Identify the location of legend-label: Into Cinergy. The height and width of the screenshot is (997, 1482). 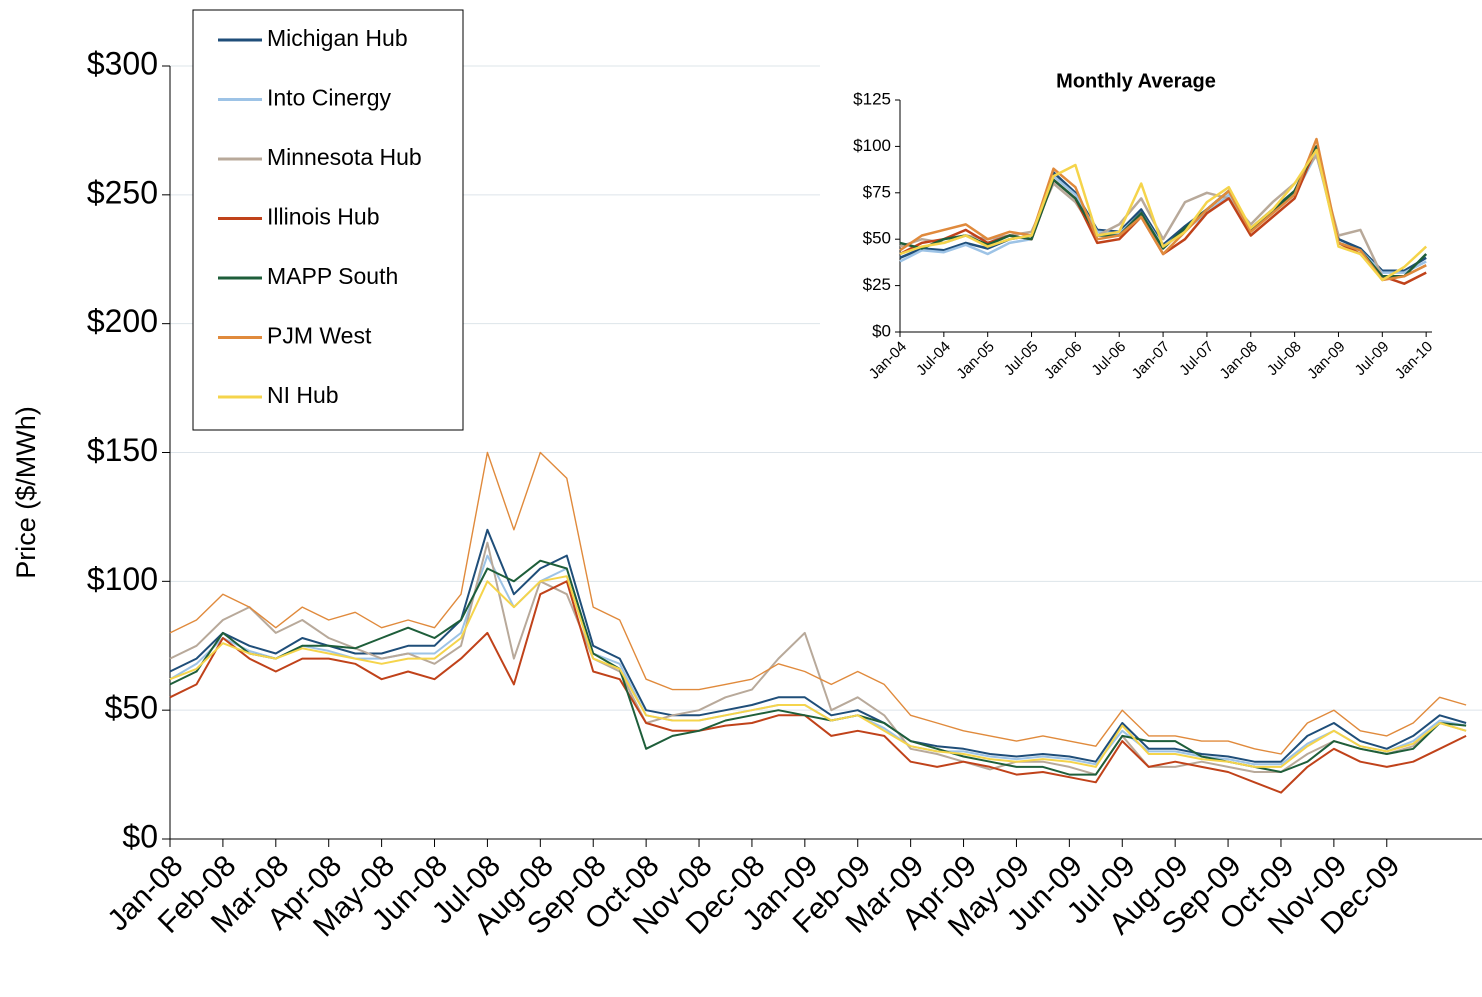
(329, 98).